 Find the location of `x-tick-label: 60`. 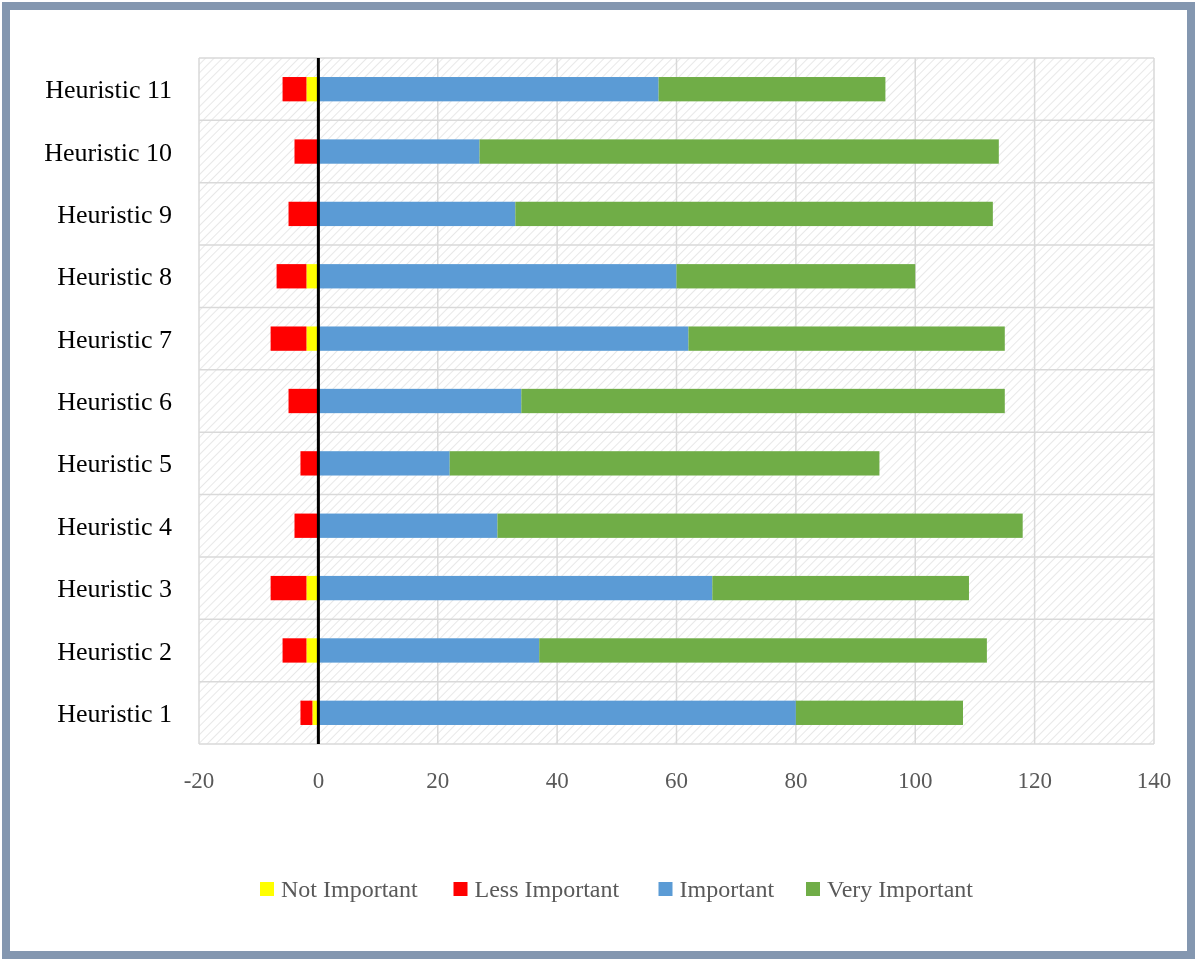

x-tick-label: 60 is located at coordinates (676, 780).